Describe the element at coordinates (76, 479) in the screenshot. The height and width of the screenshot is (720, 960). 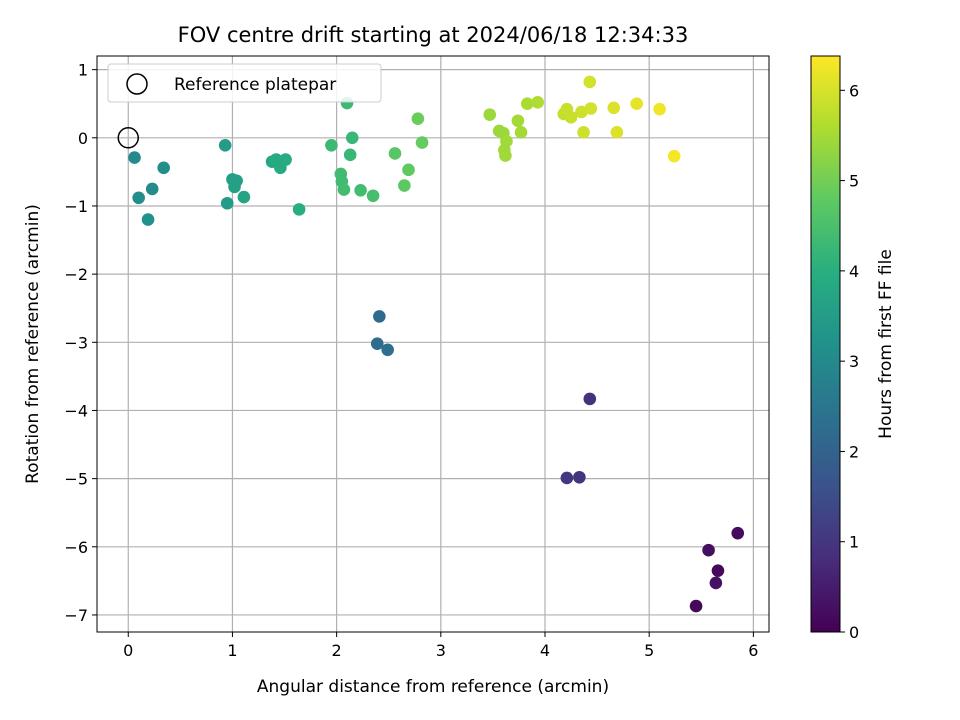
I see `y-tick-label: −5` at that location.